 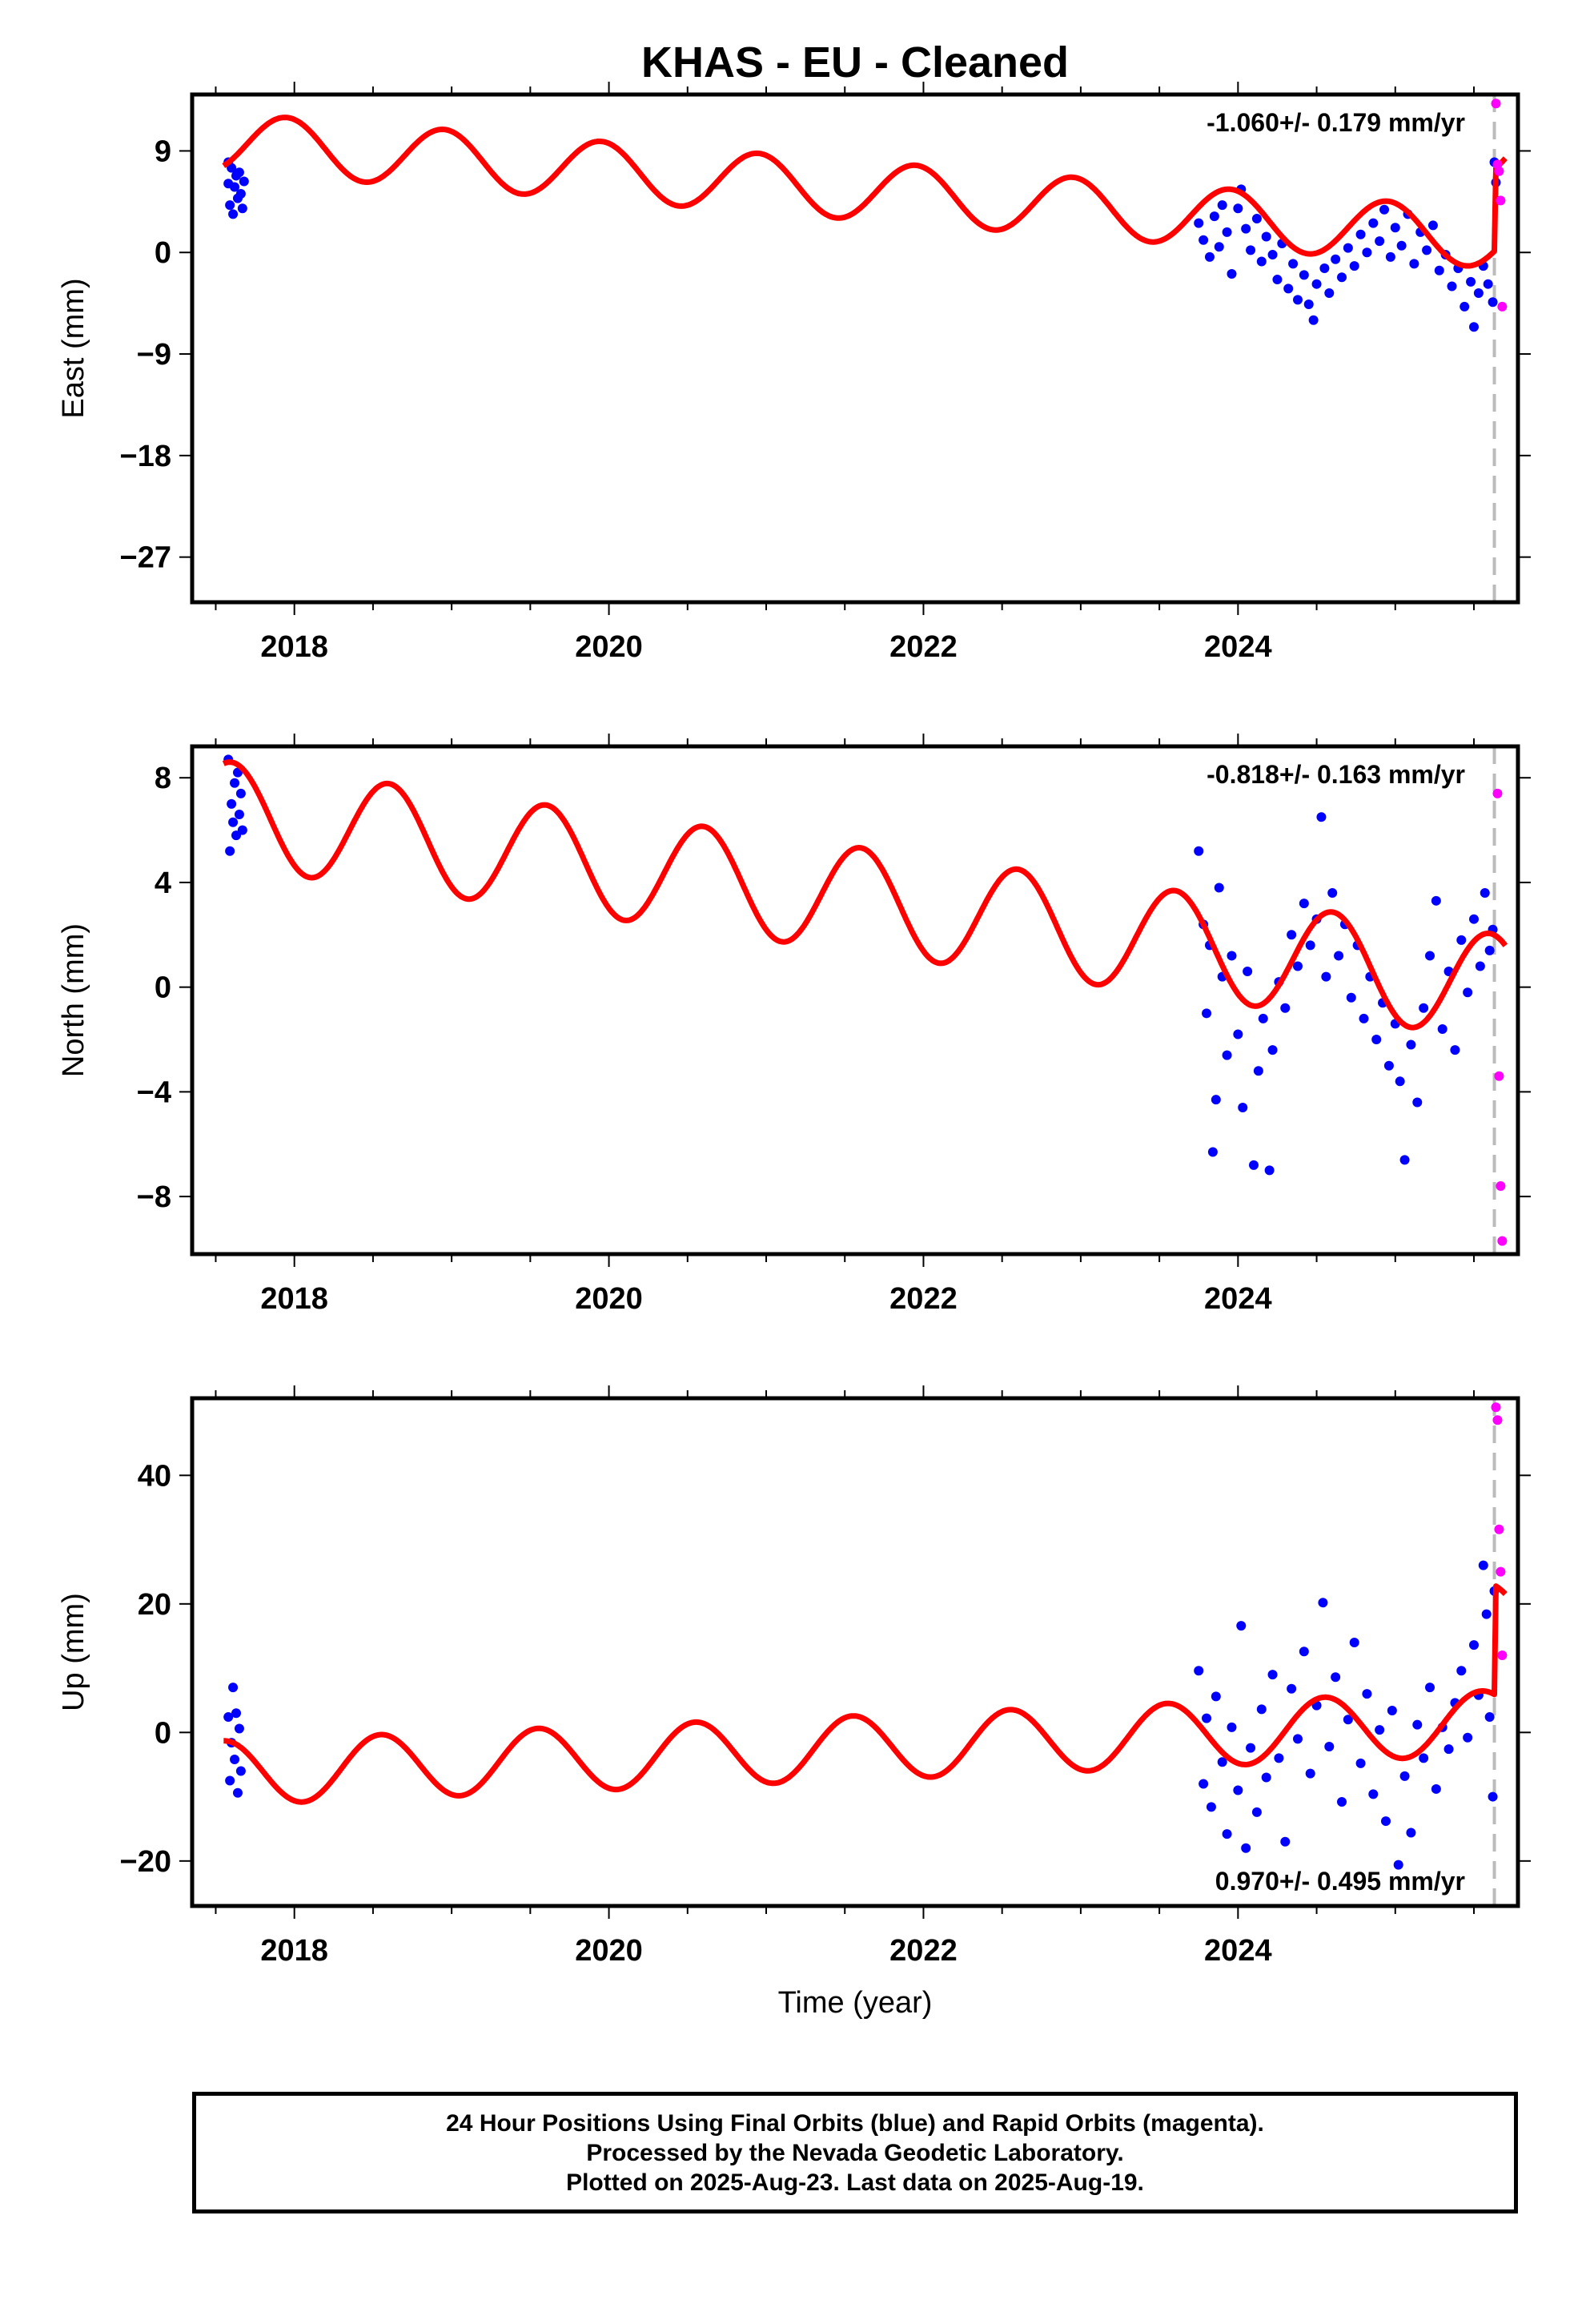 What do you see at coordinates (1238, 1299) in the screenshot?
I see `x-tick-label: 2024` at bounding box center [1238, 1299].